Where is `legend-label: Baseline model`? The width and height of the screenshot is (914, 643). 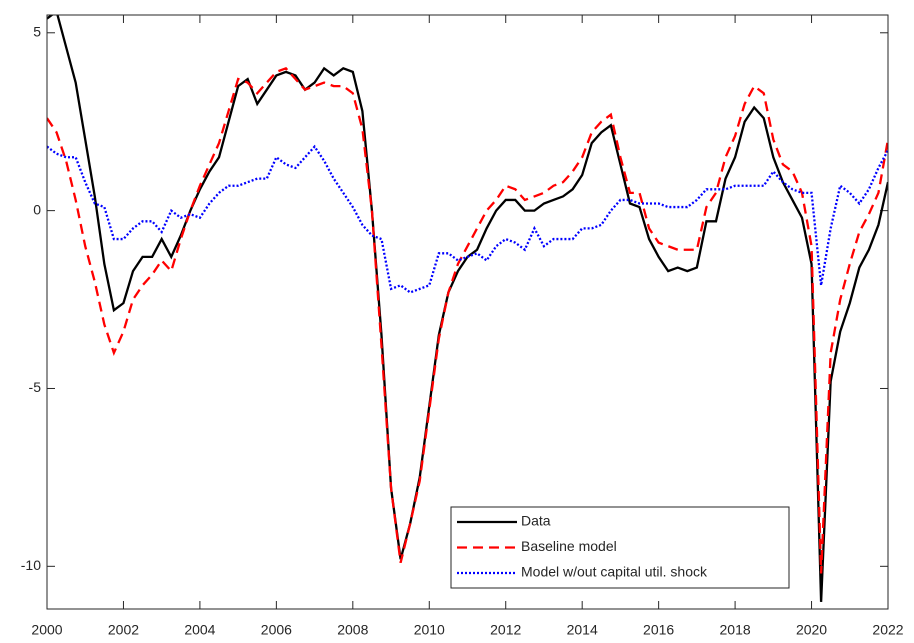 legend-label: Baseline model is located at coordinates (569, 546).